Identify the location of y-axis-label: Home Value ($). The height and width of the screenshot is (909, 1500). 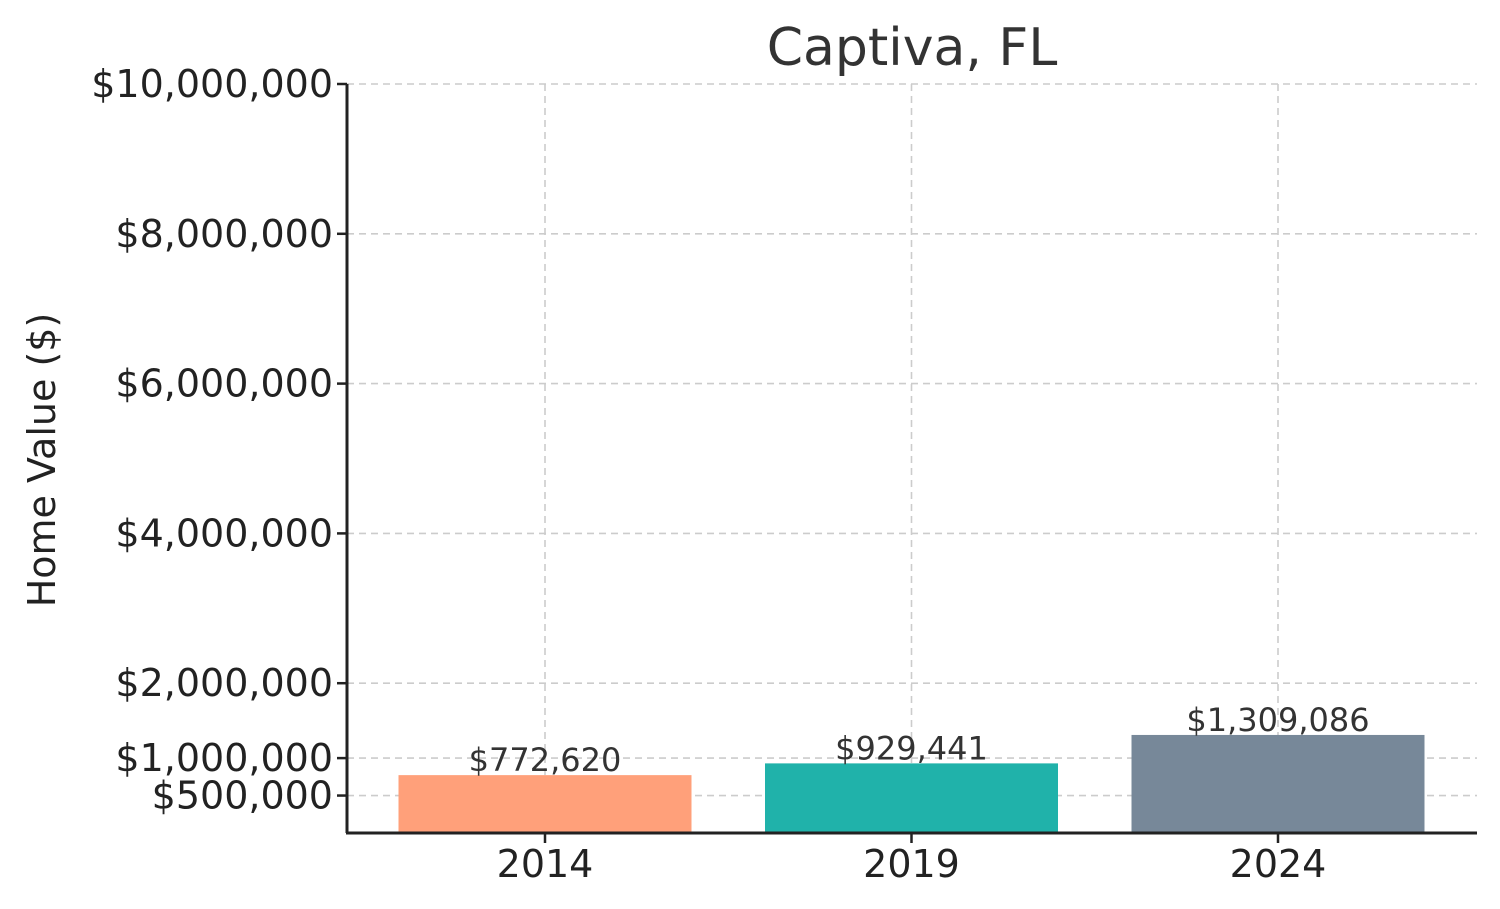
(42, 460).